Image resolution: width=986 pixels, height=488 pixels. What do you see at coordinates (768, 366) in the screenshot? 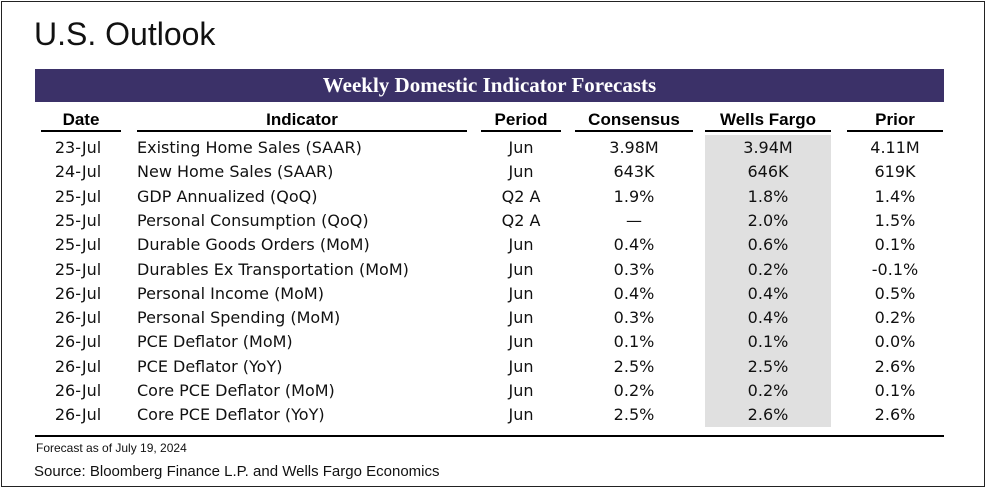
I see `cell-wells-fargo: 2.5%` at bounding box center [768, 366].